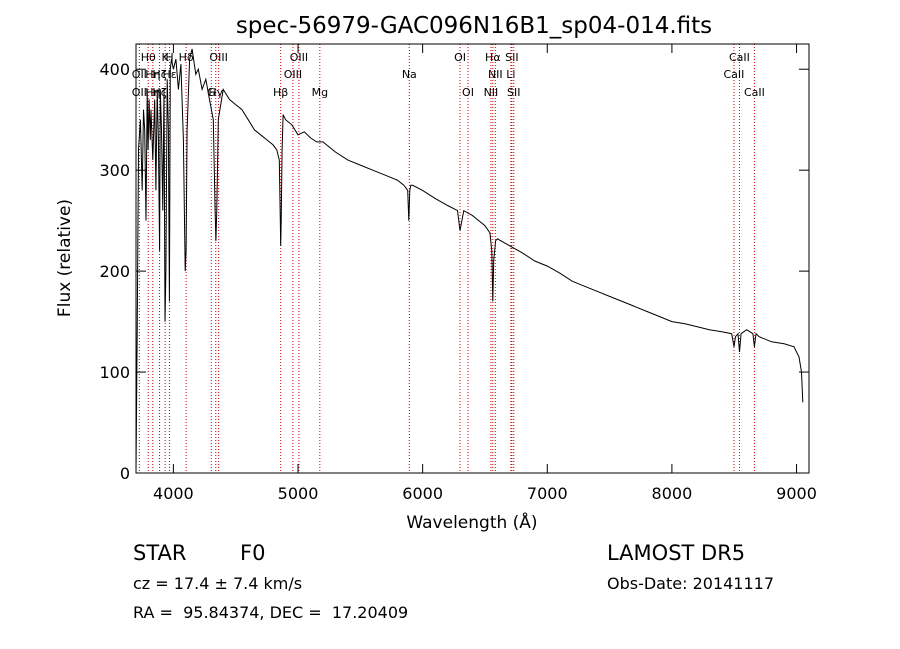 The image size is (900, 649). What do you see at coordinates (320, 92) in the screenshot?
I see `line-marker-label: Mg` at bounding box center [320, 92].